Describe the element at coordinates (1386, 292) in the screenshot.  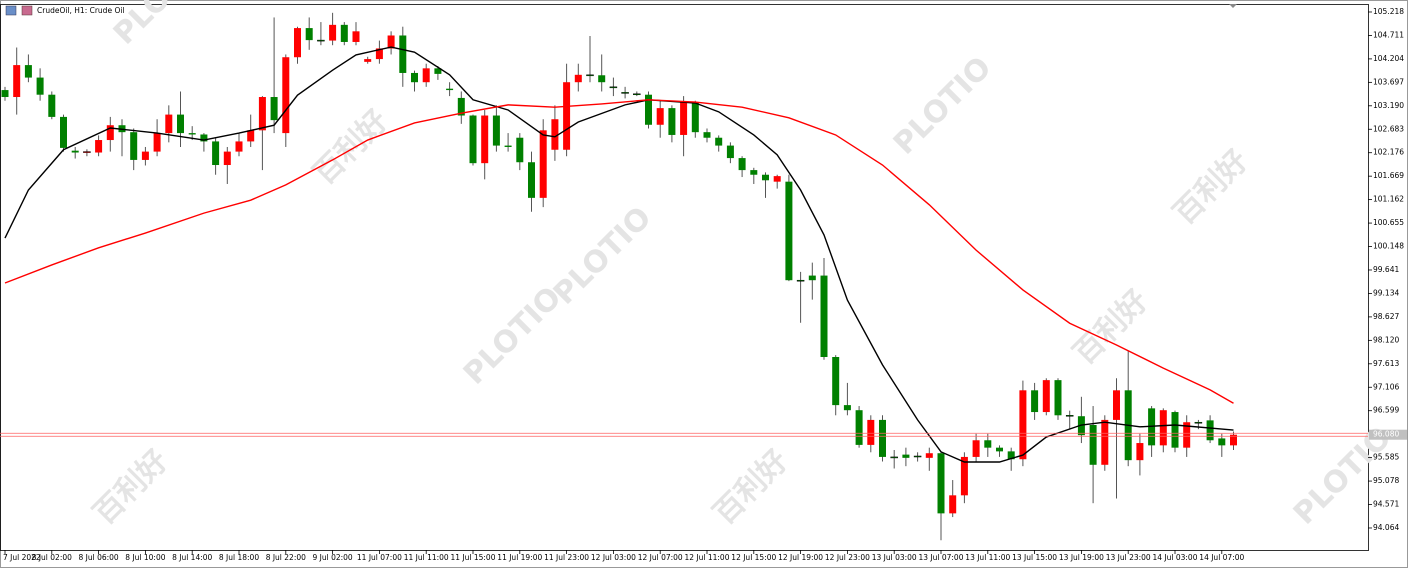
I see `y-tick-label: 99.134` at that location.